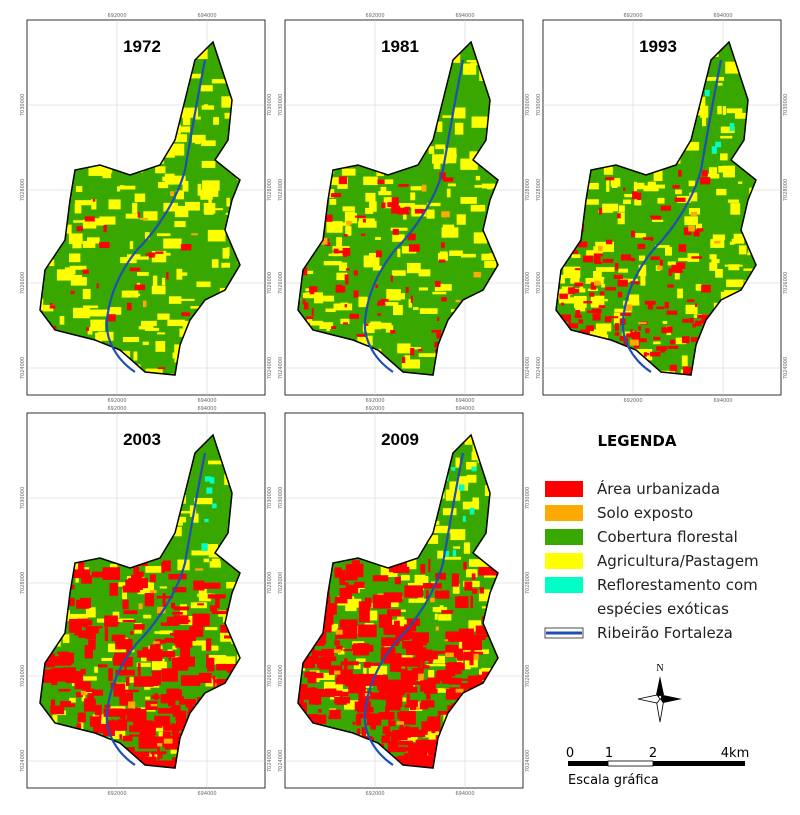 The image size is (800, 815). What do you see at coordinates (398, 601) in the screenshot?
I see `basin-outline` at bounding box center [398, 601].